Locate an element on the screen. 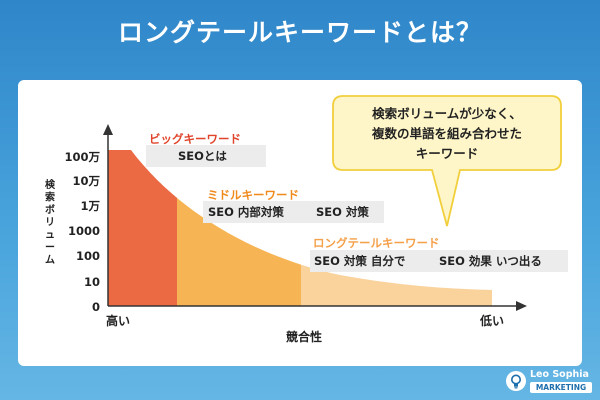  middle-keyword-example-1: SEO 内部対策 is located at coordinates (246, 212).